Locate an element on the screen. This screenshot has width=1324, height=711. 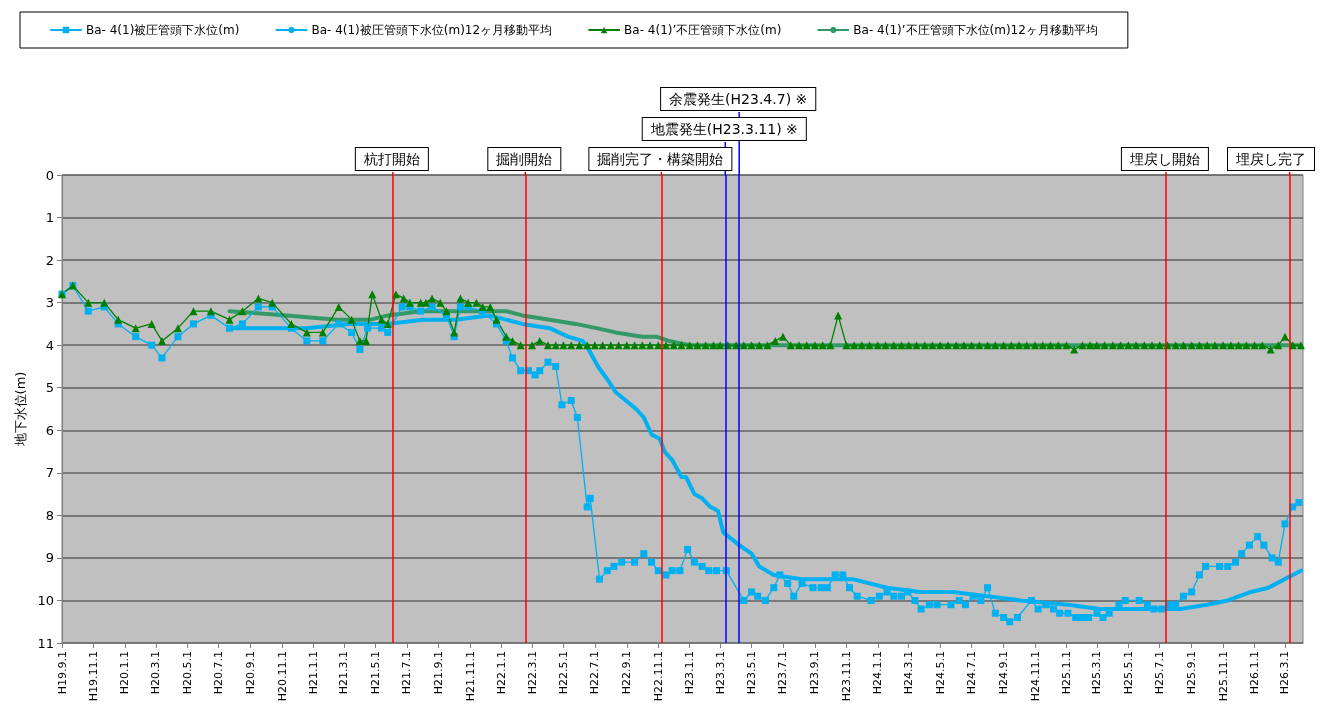
x-tick-label: H24.1.1 is located at coordinates (878, 673).